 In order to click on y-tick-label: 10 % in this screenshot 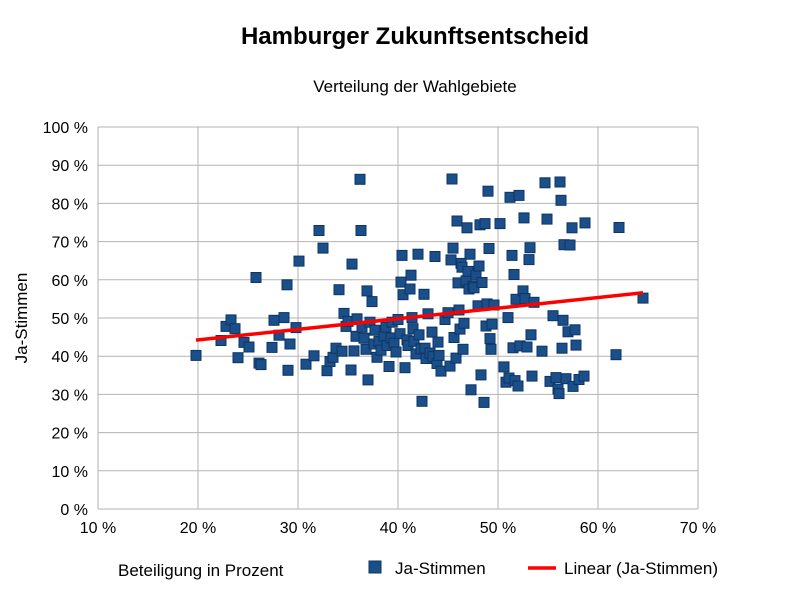, I will do `click(70, 472)`.